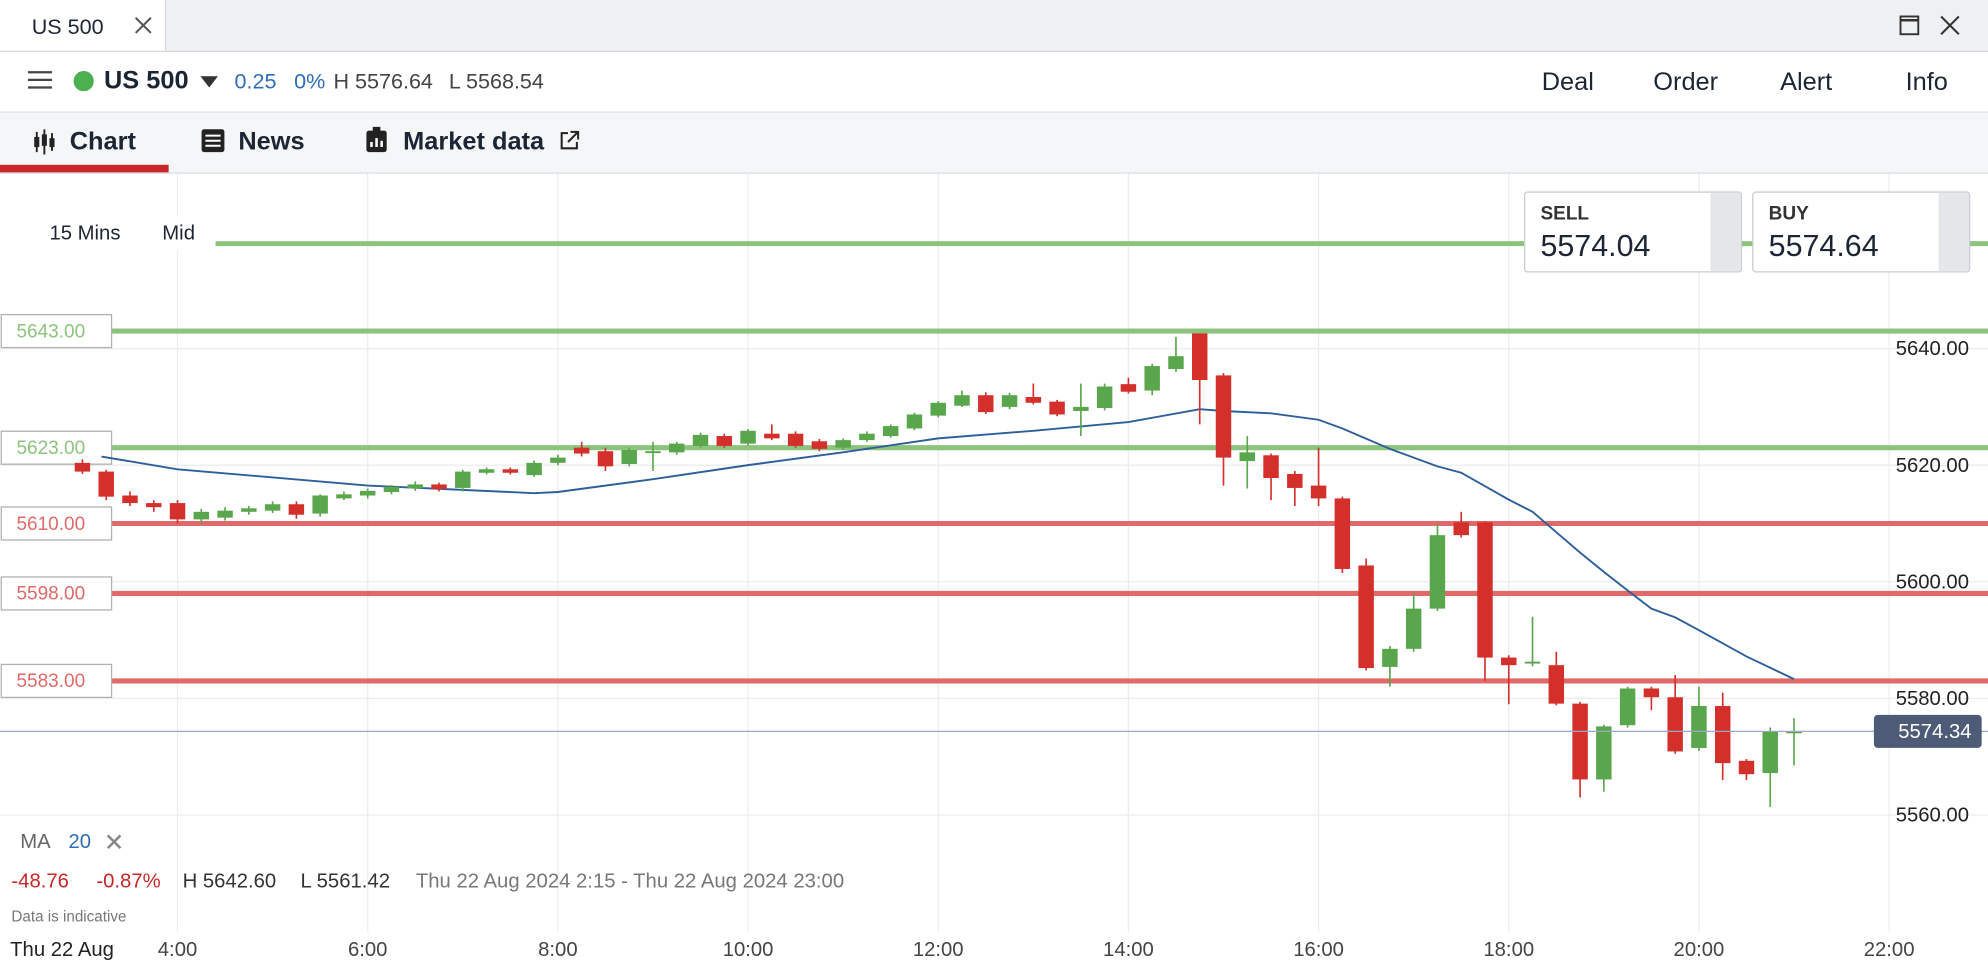  What do you see at coordinates (1595, 246) in the screenshot?
I see `sell-price: 5574.04` at bounding box center [1595, 246].